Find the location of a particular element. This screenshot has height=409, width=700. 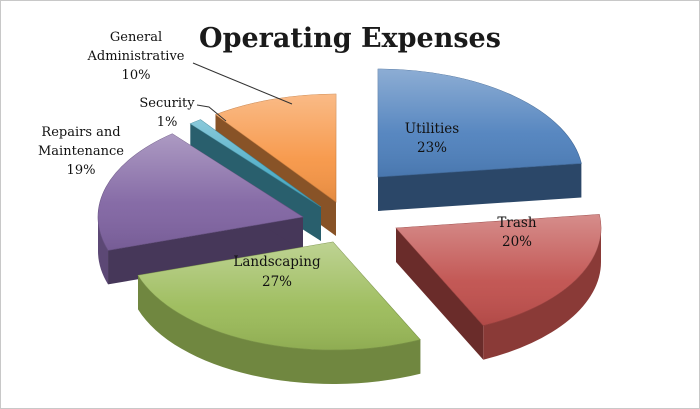

slice-label-repairs-line1: Repairs and is located at coordinates (80, 132).